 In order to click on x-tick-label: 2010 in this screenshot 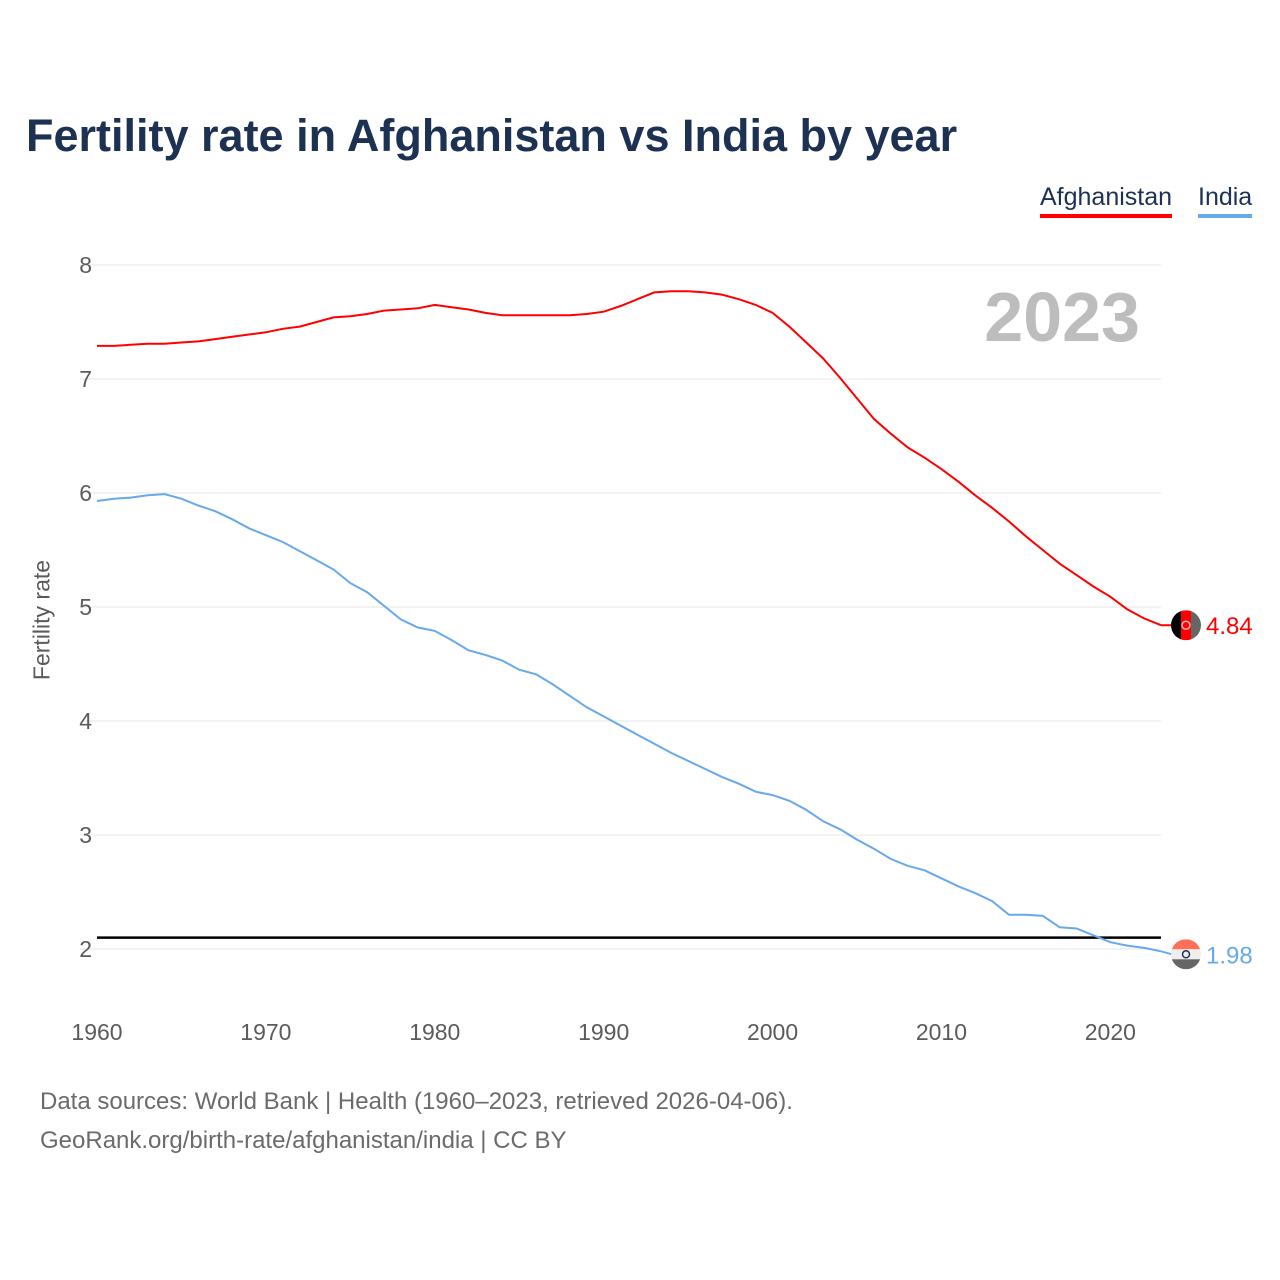, I will do `click(941, 1032)`.